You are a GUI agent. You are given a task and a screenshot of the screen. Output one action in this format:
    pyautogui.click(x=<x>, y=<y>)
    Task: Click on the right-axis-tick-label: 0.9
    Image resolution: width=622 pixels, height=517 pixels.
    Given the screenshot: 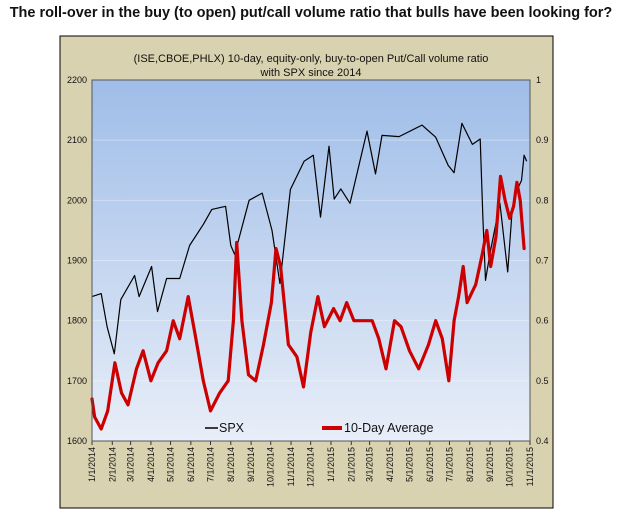 What is the action you would take?
    pyautogui.click(x=542, y=140)
    